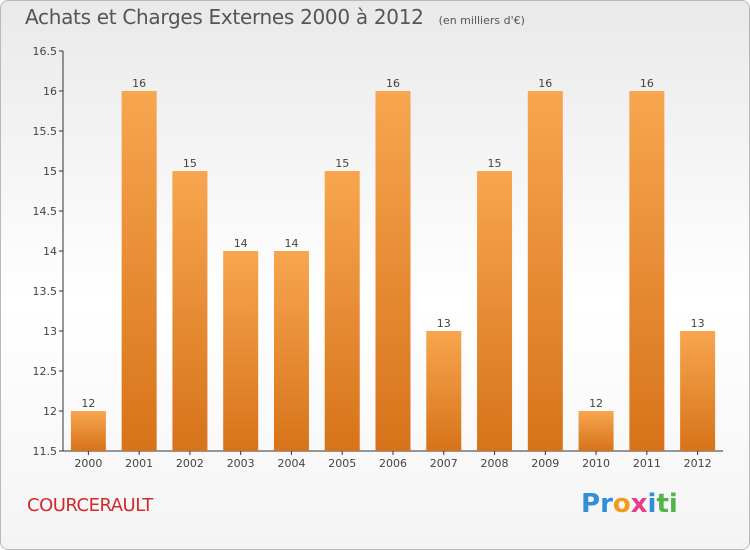  What do you see at coordinates (698, 463) in the screenshot?
I see `x-tick-label-2012: 2012` at bounding box center [698, 463].